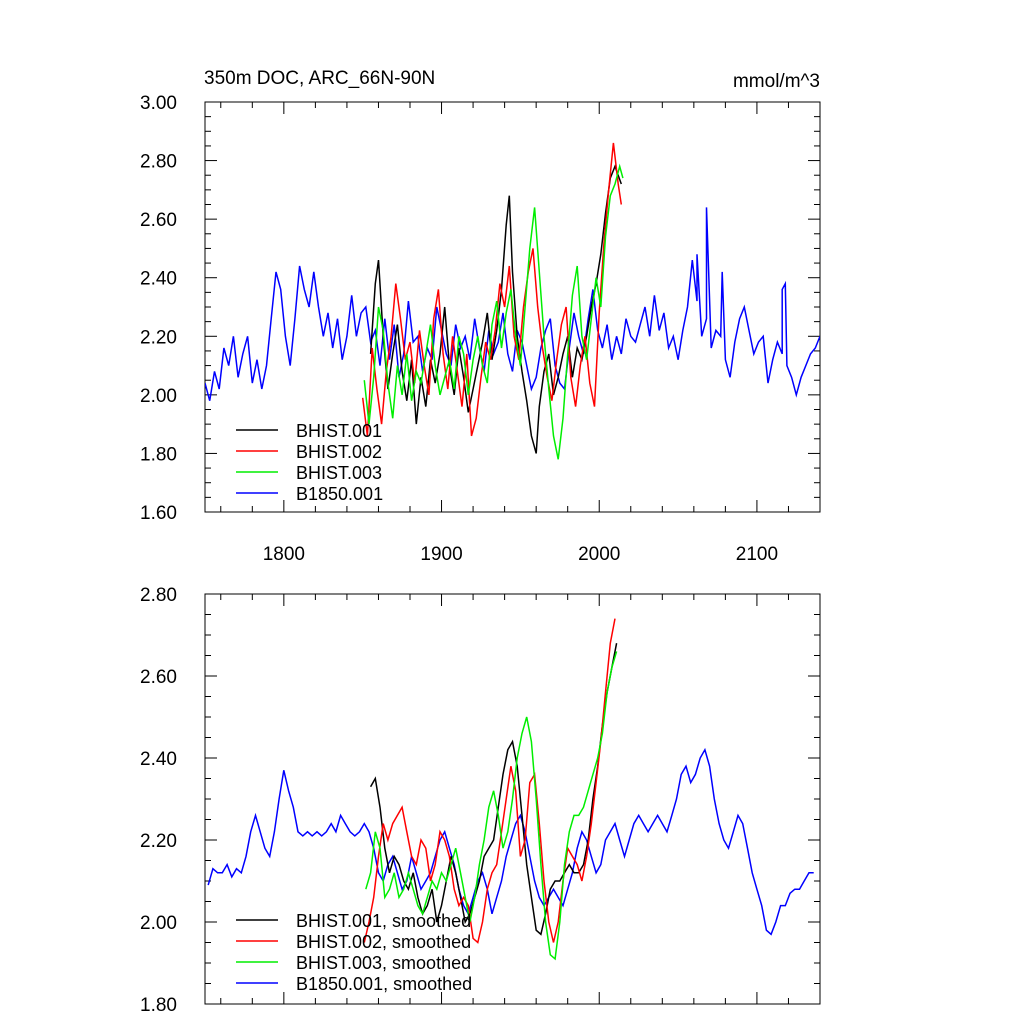  What do you see at coordinates (339, 431) in the screenshot?
I see `legend-label: BHIST.001` at bounding box center [339, 431].